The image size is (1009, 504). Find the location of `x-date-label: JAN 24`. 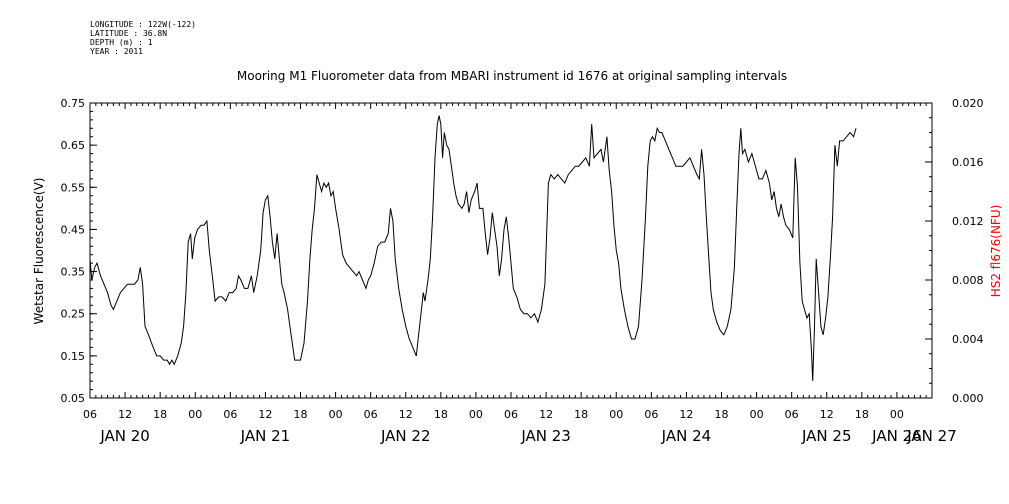

x-date-label: JAN 24 is located at coordinates (686, 436).